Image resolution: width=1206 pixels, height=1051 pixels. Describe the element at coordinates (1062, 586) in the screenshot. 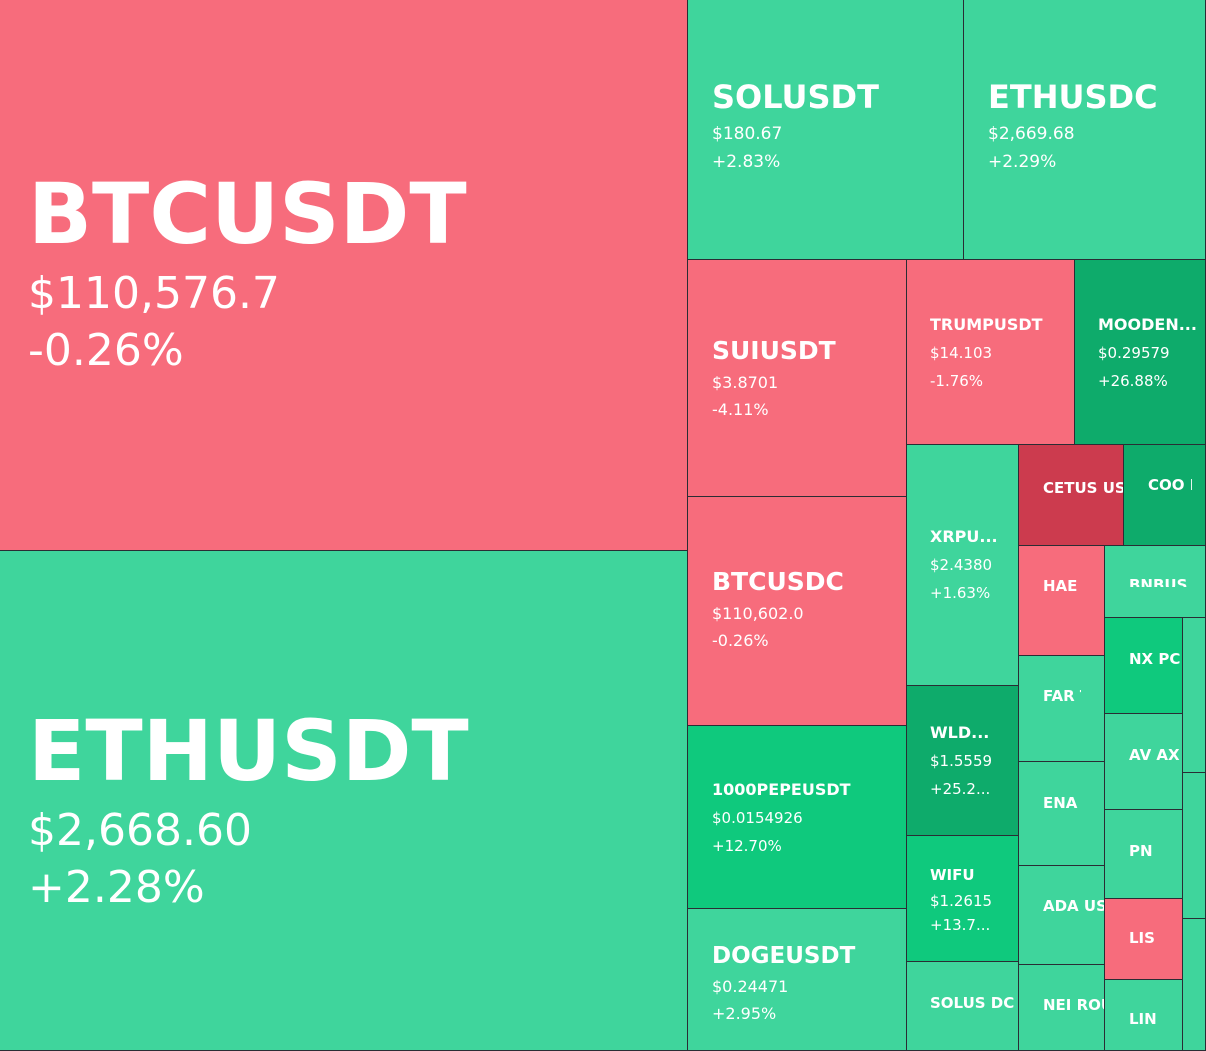

I see `tile-symbol: HAE DAL USD` at that location.